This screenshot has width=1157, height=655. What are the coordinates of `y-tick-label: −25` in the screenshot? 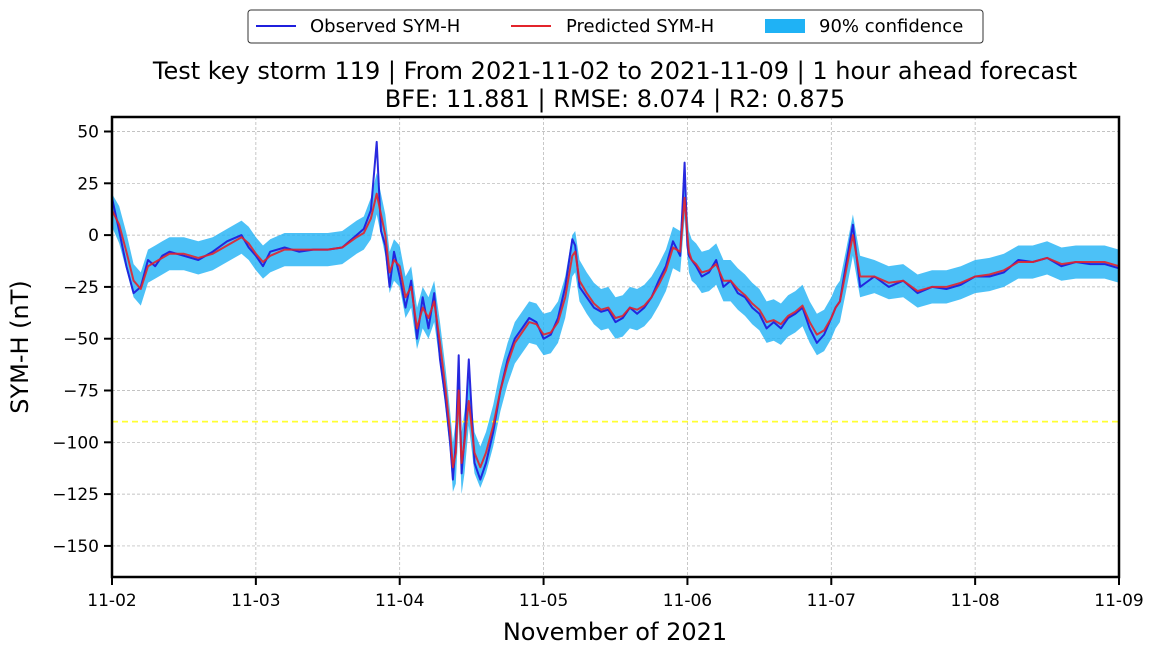 It's located at (81, 288).